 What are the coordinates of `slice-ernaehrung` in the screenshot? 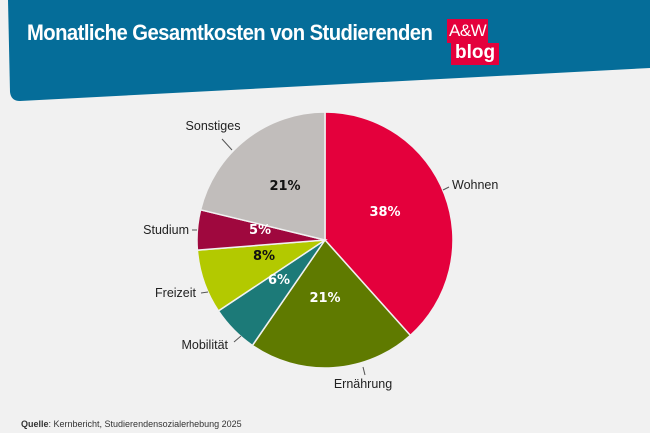 It's located at (331, 303).